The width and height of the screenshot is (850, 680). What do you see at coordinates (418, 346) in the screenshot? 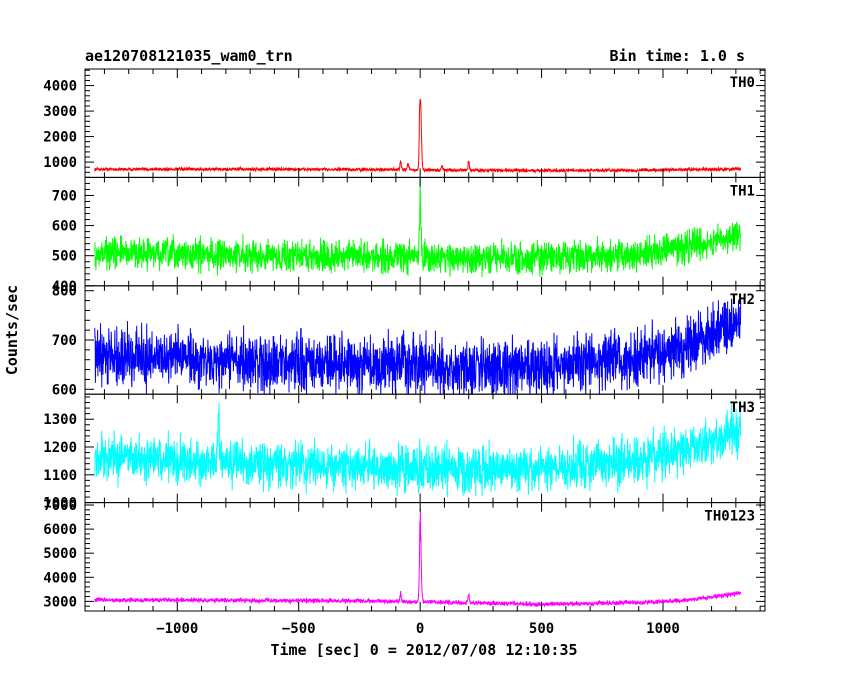
I see `series-th2` at bounding box center [418, 346].